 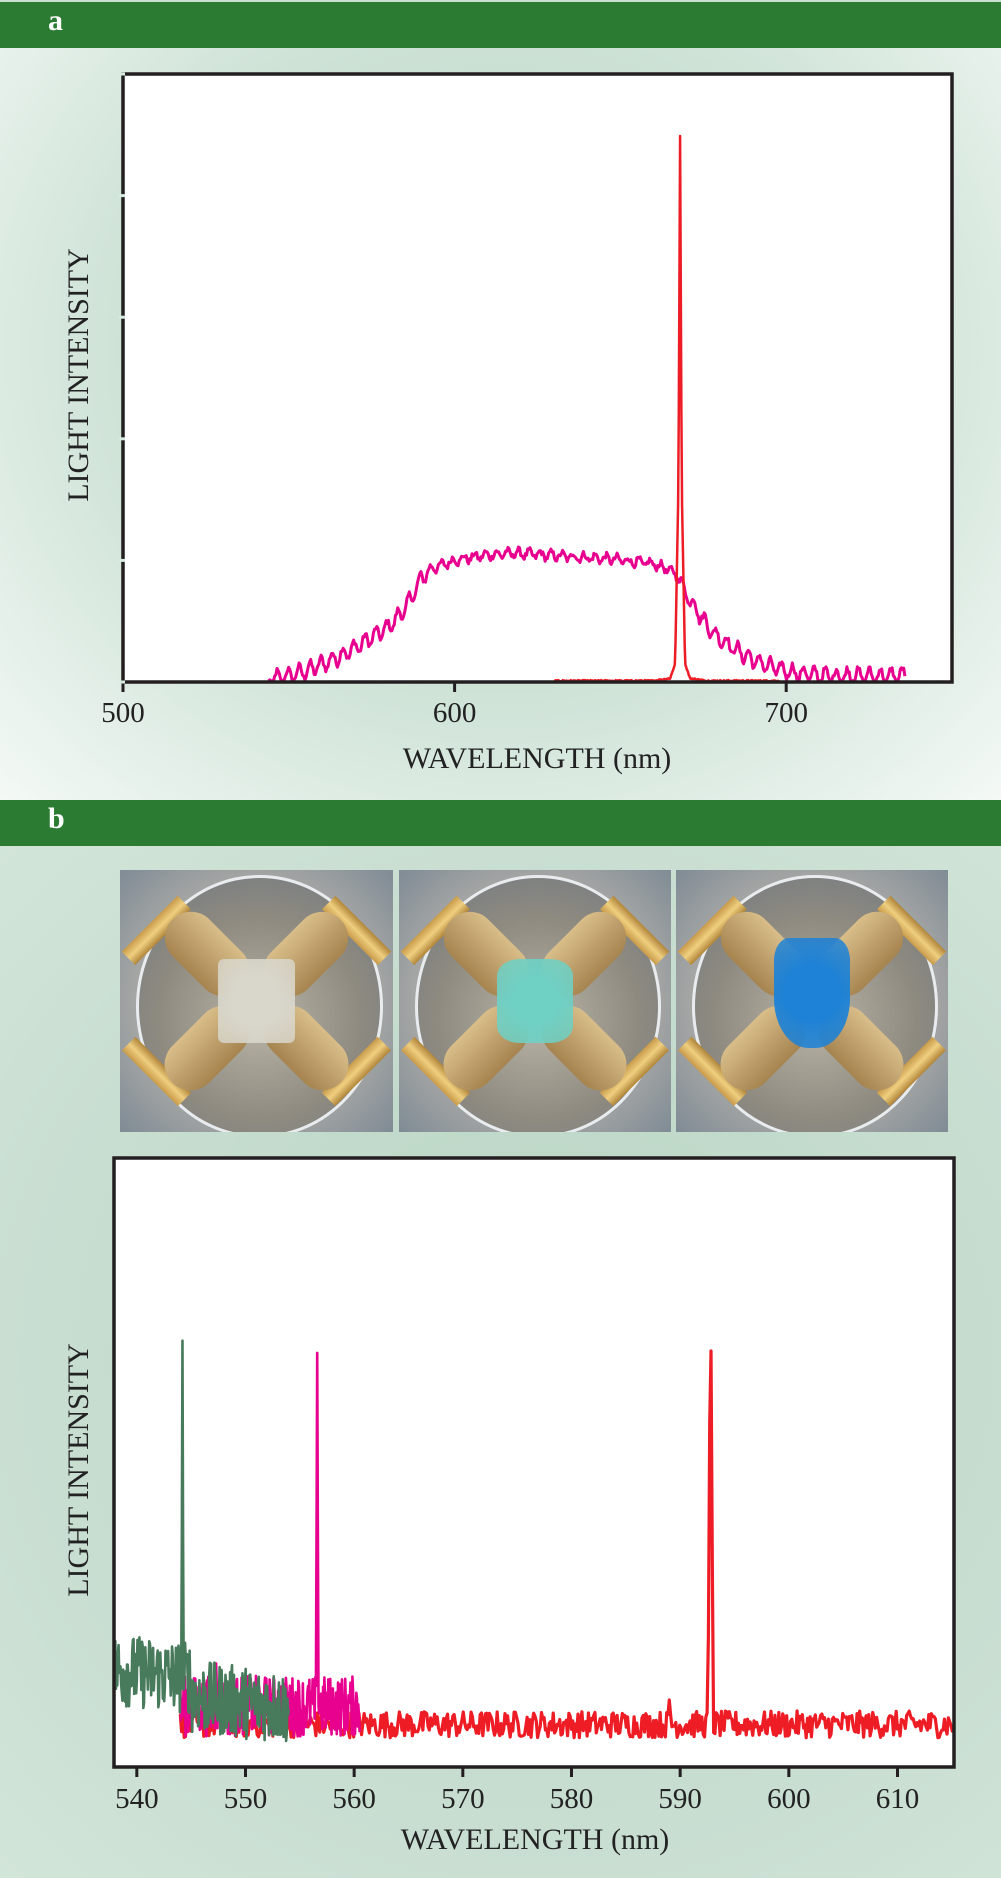 I want to click on chart-a-xtick-label: 700, so click(x=786, y=713).